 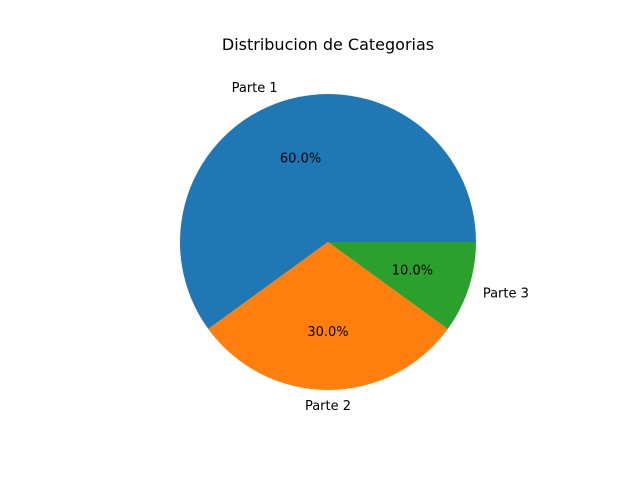 What do you see at coordinates (327, 332) in the screenshot?
I see `percent-label-2: 30.0%` at bounding box center [327, 332].